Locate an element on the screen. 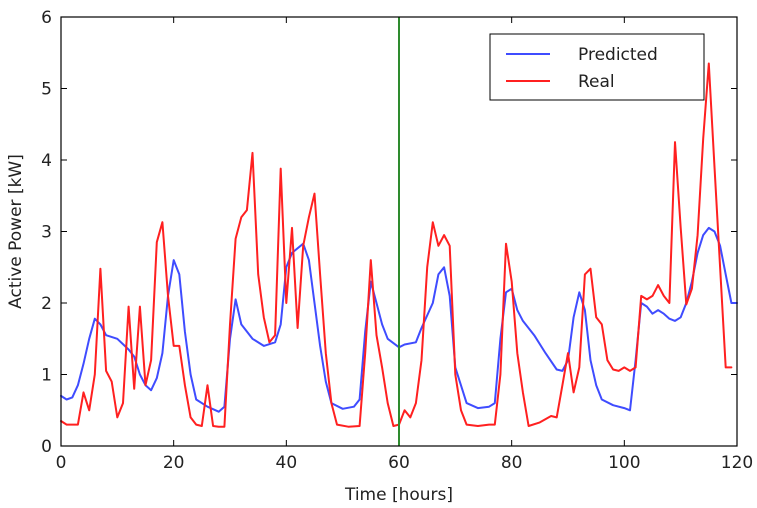 Image resolution: width=757 pixels, height=508 pixels. y-tick-label: 0 is located at coordinates (46, 447).